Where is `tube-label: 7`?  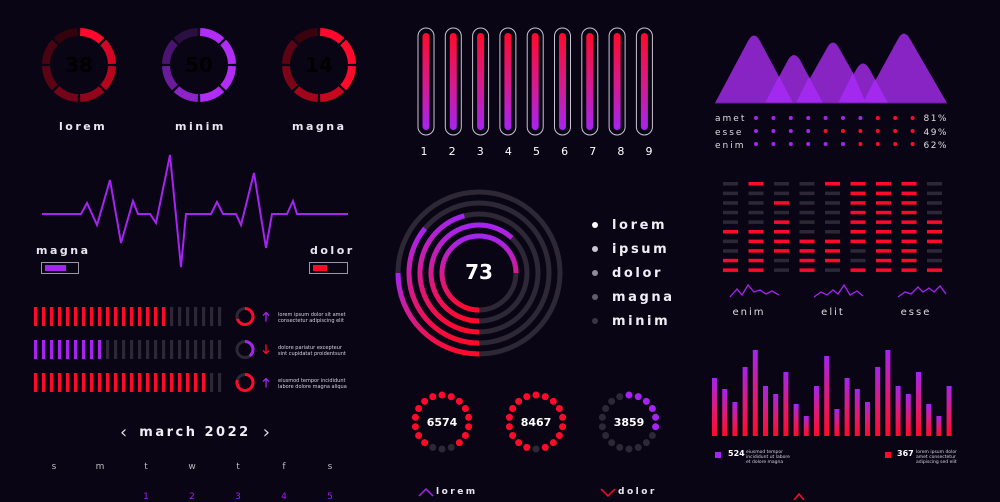 tube-label: 7 is located at coordinates (593, 151).